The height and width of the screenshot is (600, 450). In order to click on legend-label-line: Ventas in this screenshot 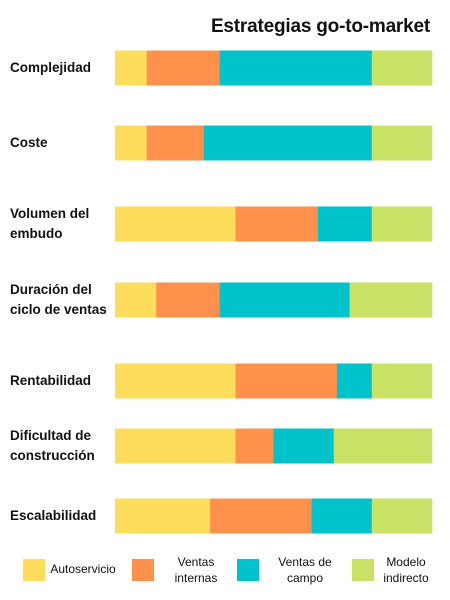, I will do `click(196, 562)`.